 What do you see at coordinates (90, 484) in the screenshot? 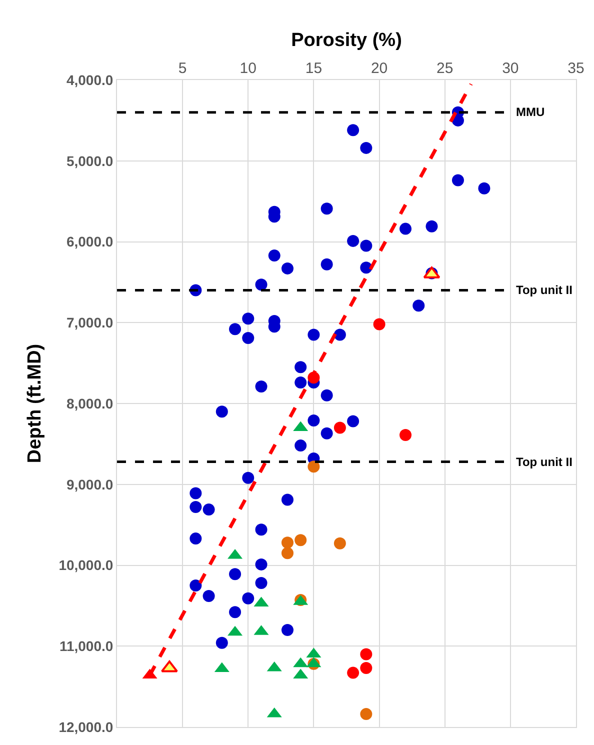
I see `y-tick-label: 9,000.0` at bounding box center [90, 484].